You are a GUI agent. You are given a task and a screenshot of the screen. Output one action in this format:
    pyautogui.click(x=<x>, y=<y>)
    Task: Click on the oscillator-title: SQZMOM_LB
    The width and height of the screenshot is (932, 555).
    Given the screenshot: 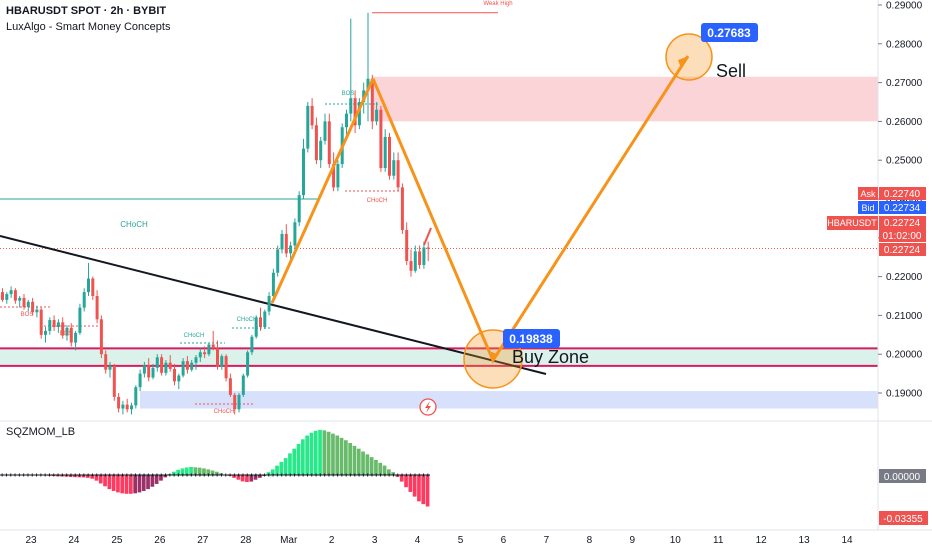 What is the action you would take?
    pyautogui.click(x=41, y=432)
    